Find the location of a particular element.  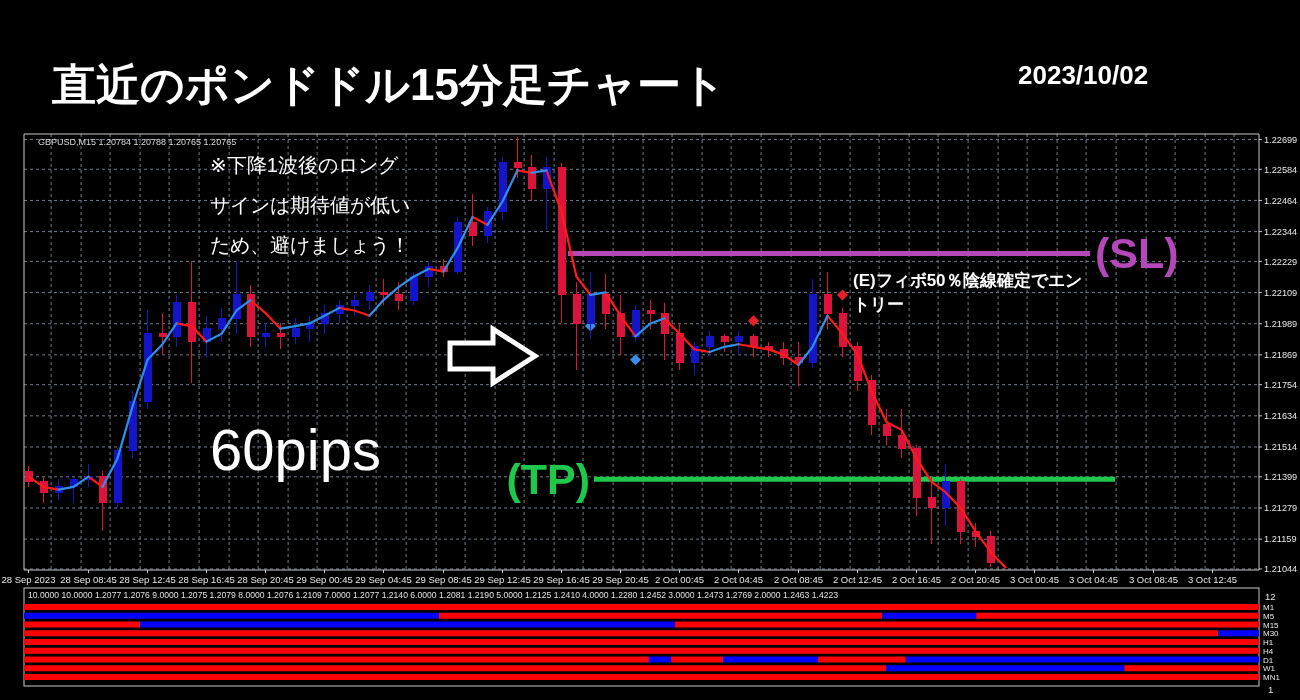

x-tick-label: 2 Oct 16:45 is located at coordinates (916, 579).